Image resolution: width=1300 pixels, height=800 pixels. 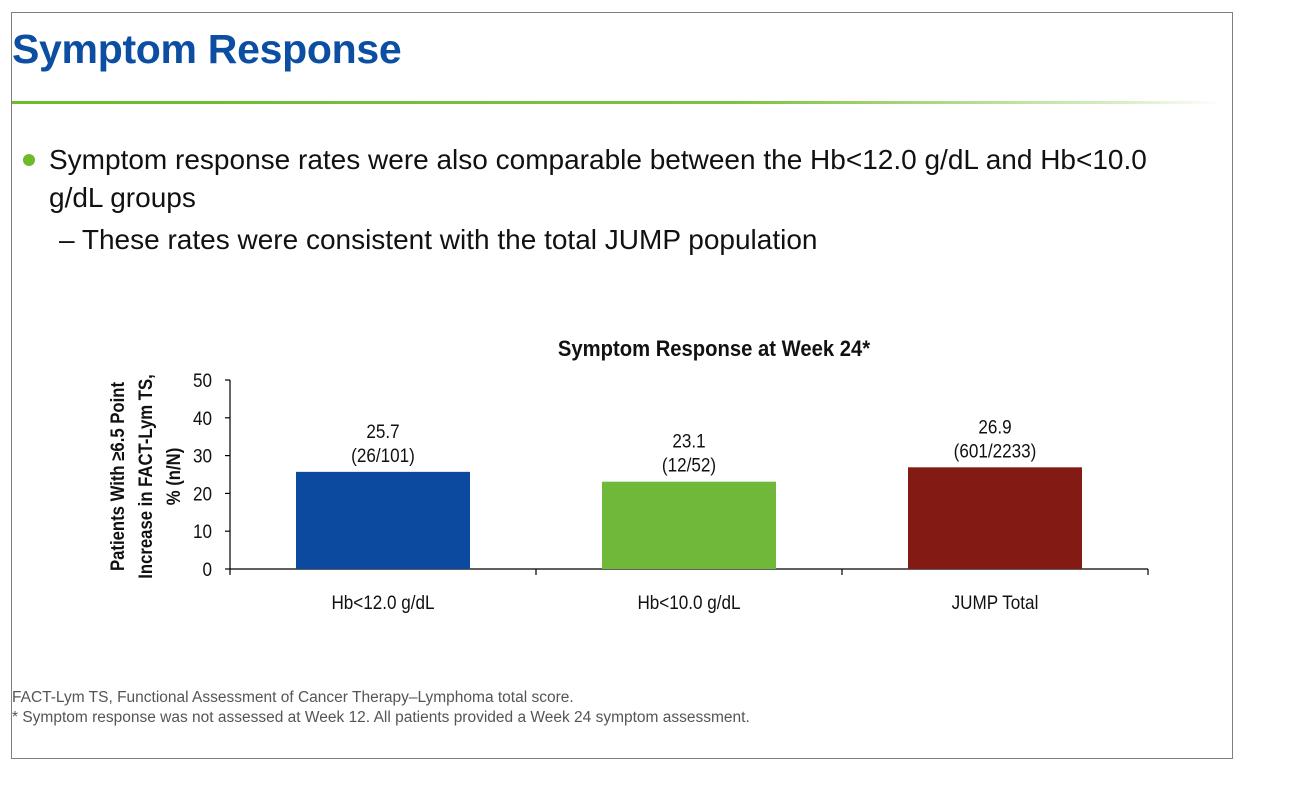 What do you see at coordinates (383, 455) in the screenshot?
I see `bar-count-label: (26/101)` at bounding box center [383, 455].